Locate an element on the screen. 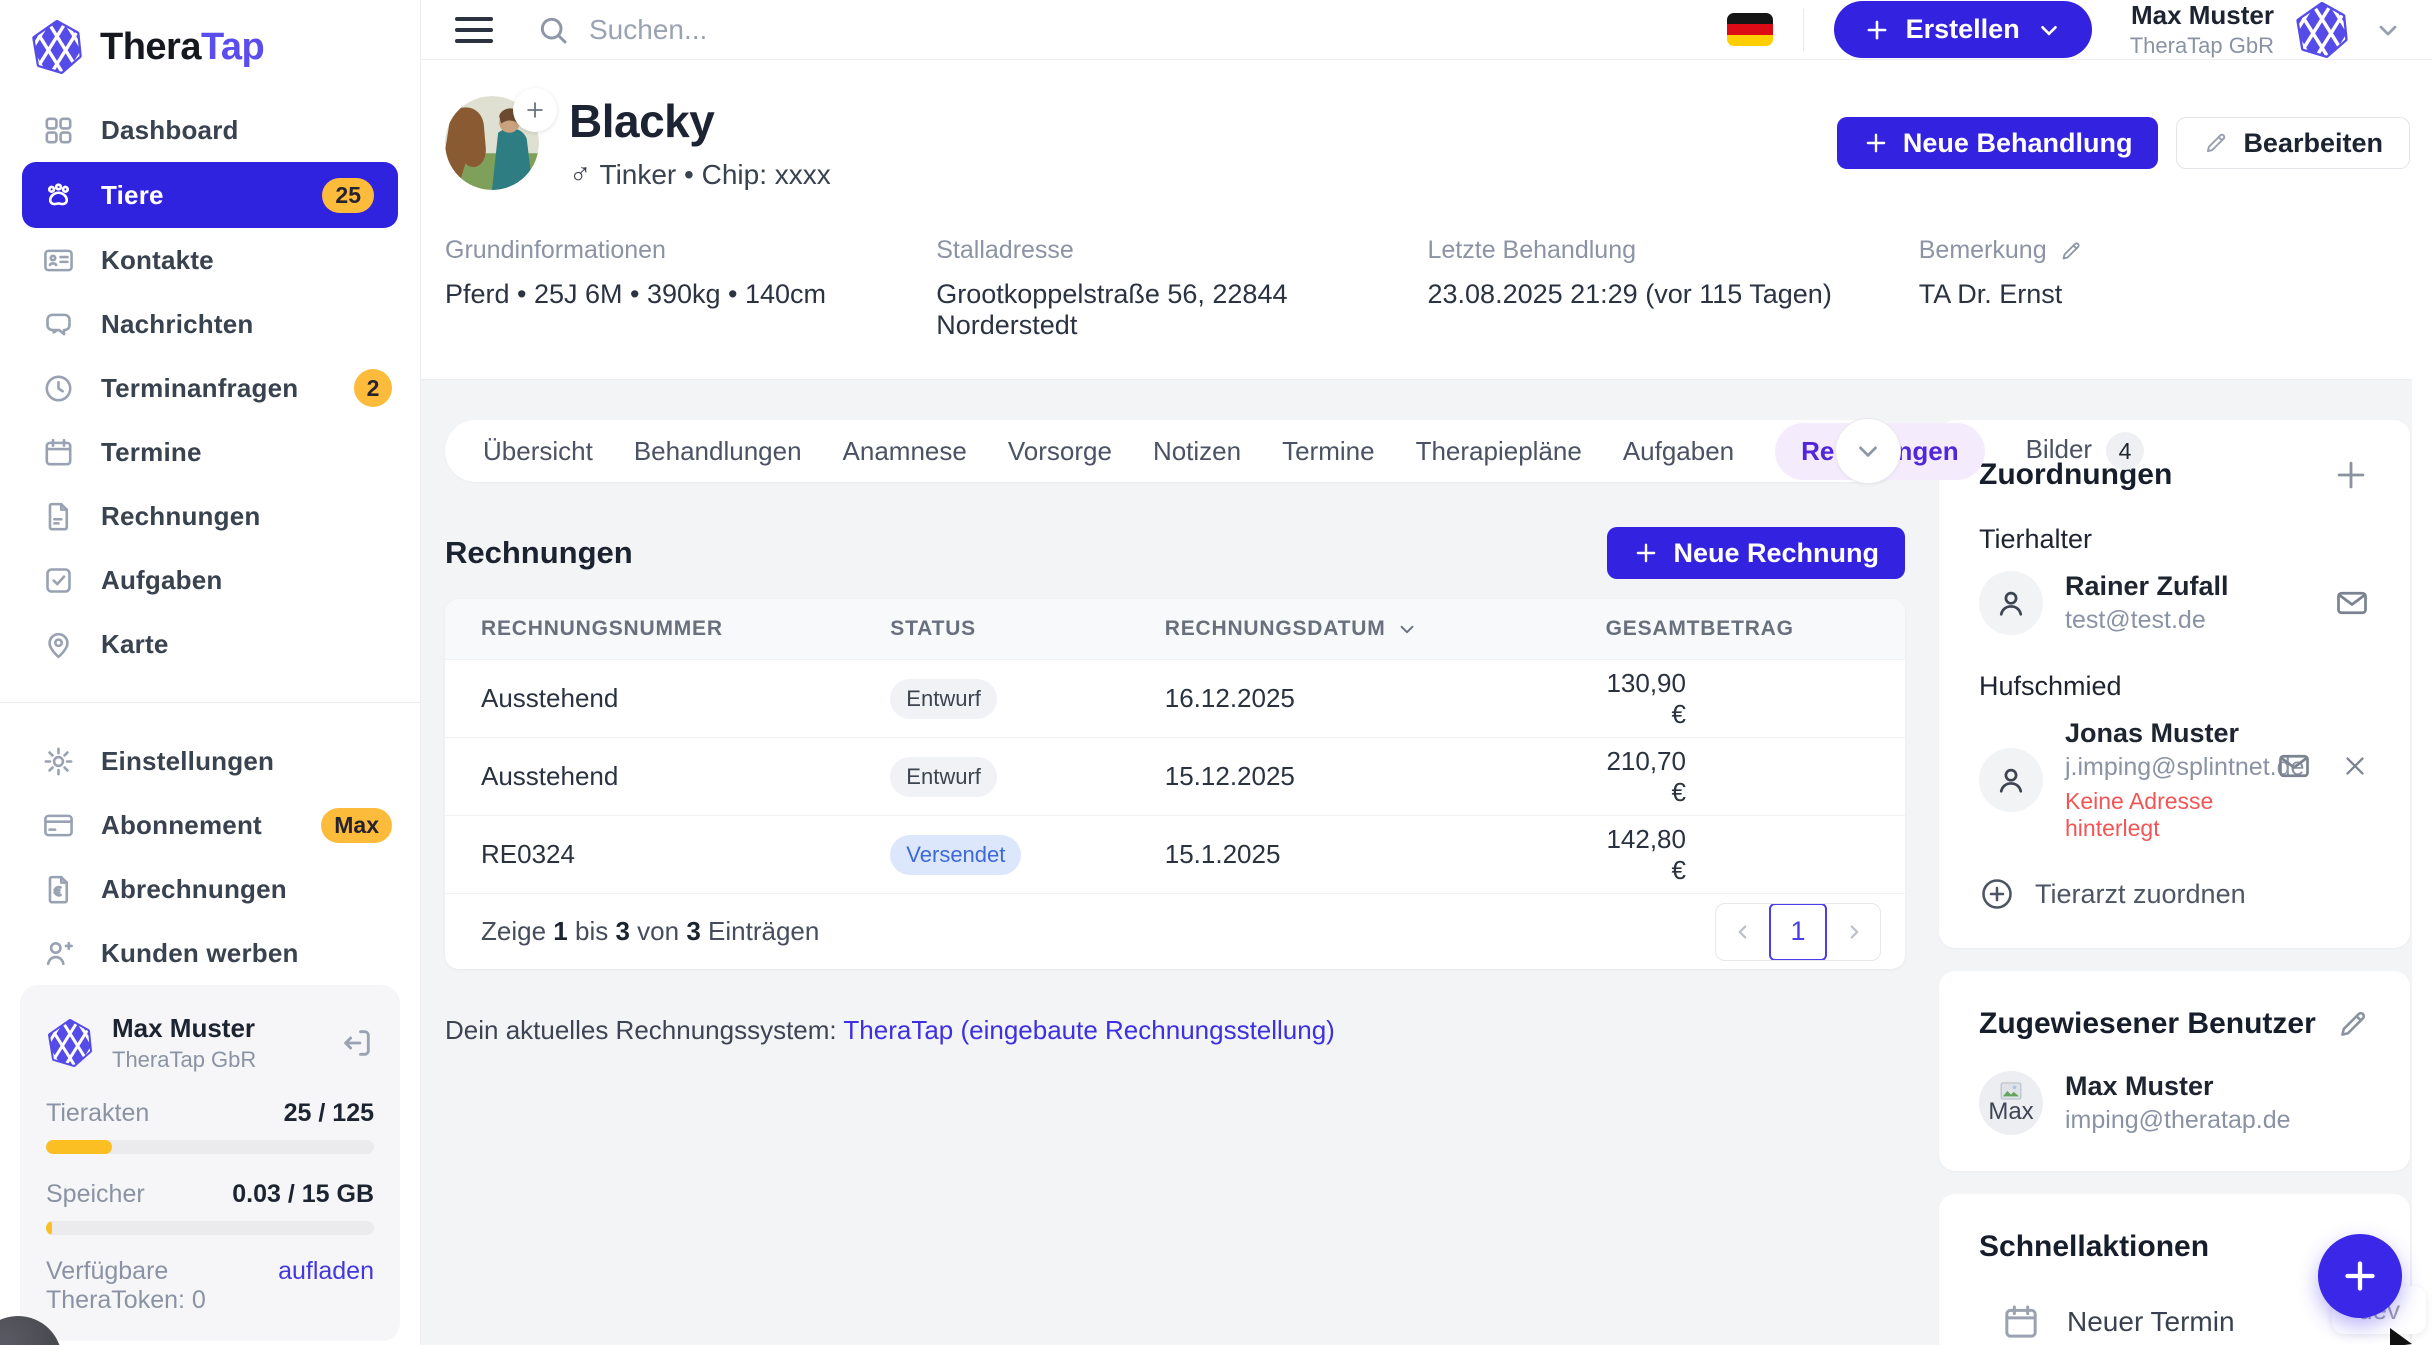 Image resolution: width=2432 pixels, height=1345 pixels. scrollbar-track is located at coordinates (2422, 718).